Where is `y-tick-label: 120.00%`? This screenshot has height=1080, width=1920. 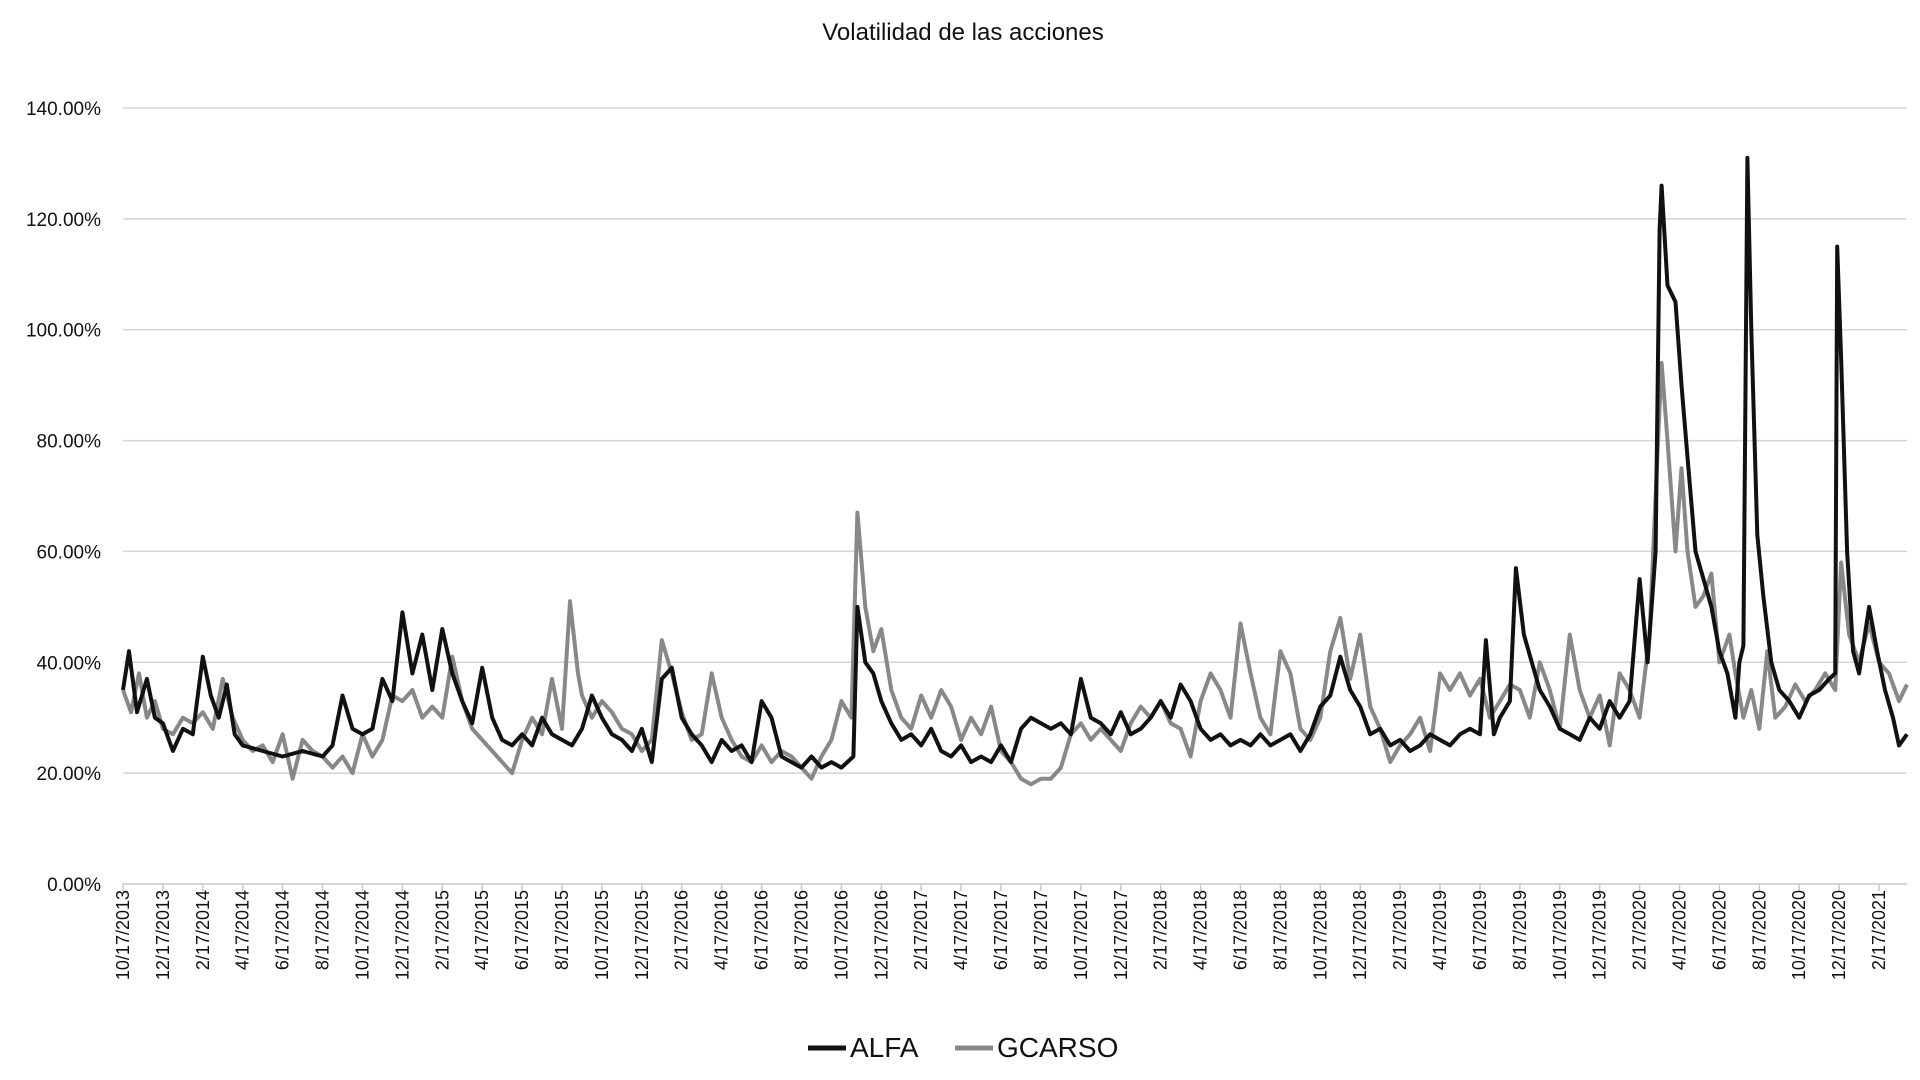
y-tick-label: 120.00% is located at coordinates (63, 220).